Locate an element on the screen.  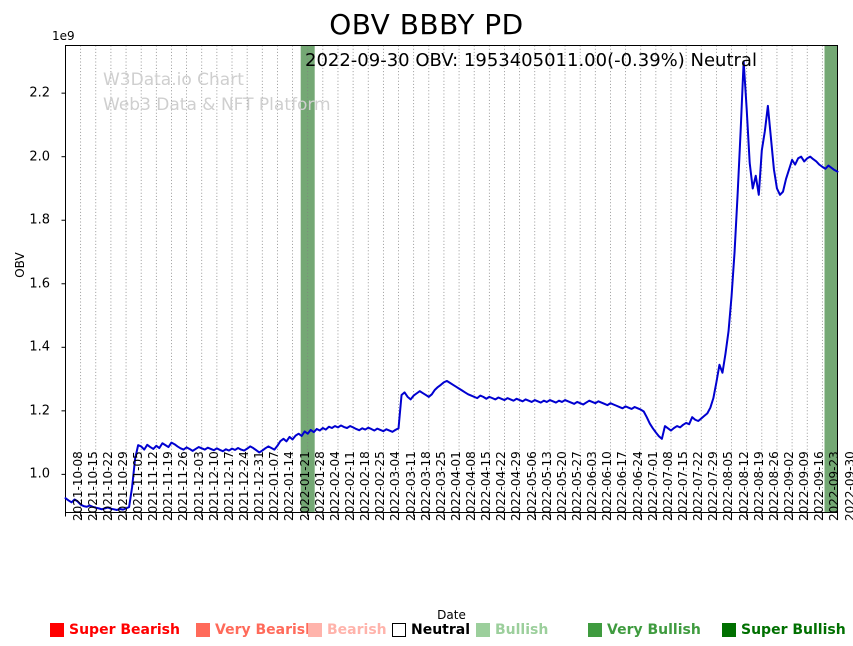
x-tick-label: 2021-10-22 is located at coordinates (107, 485).